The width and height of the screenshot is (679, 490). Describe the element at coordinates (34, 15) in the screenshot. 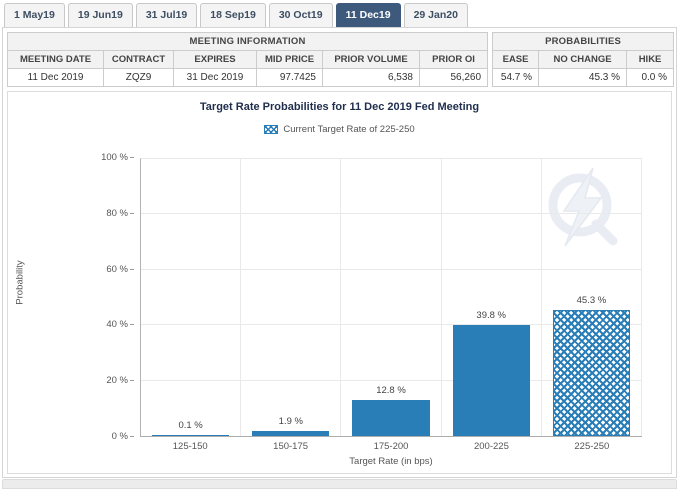

I see `tab-1-may19: 1 May19` at that location.